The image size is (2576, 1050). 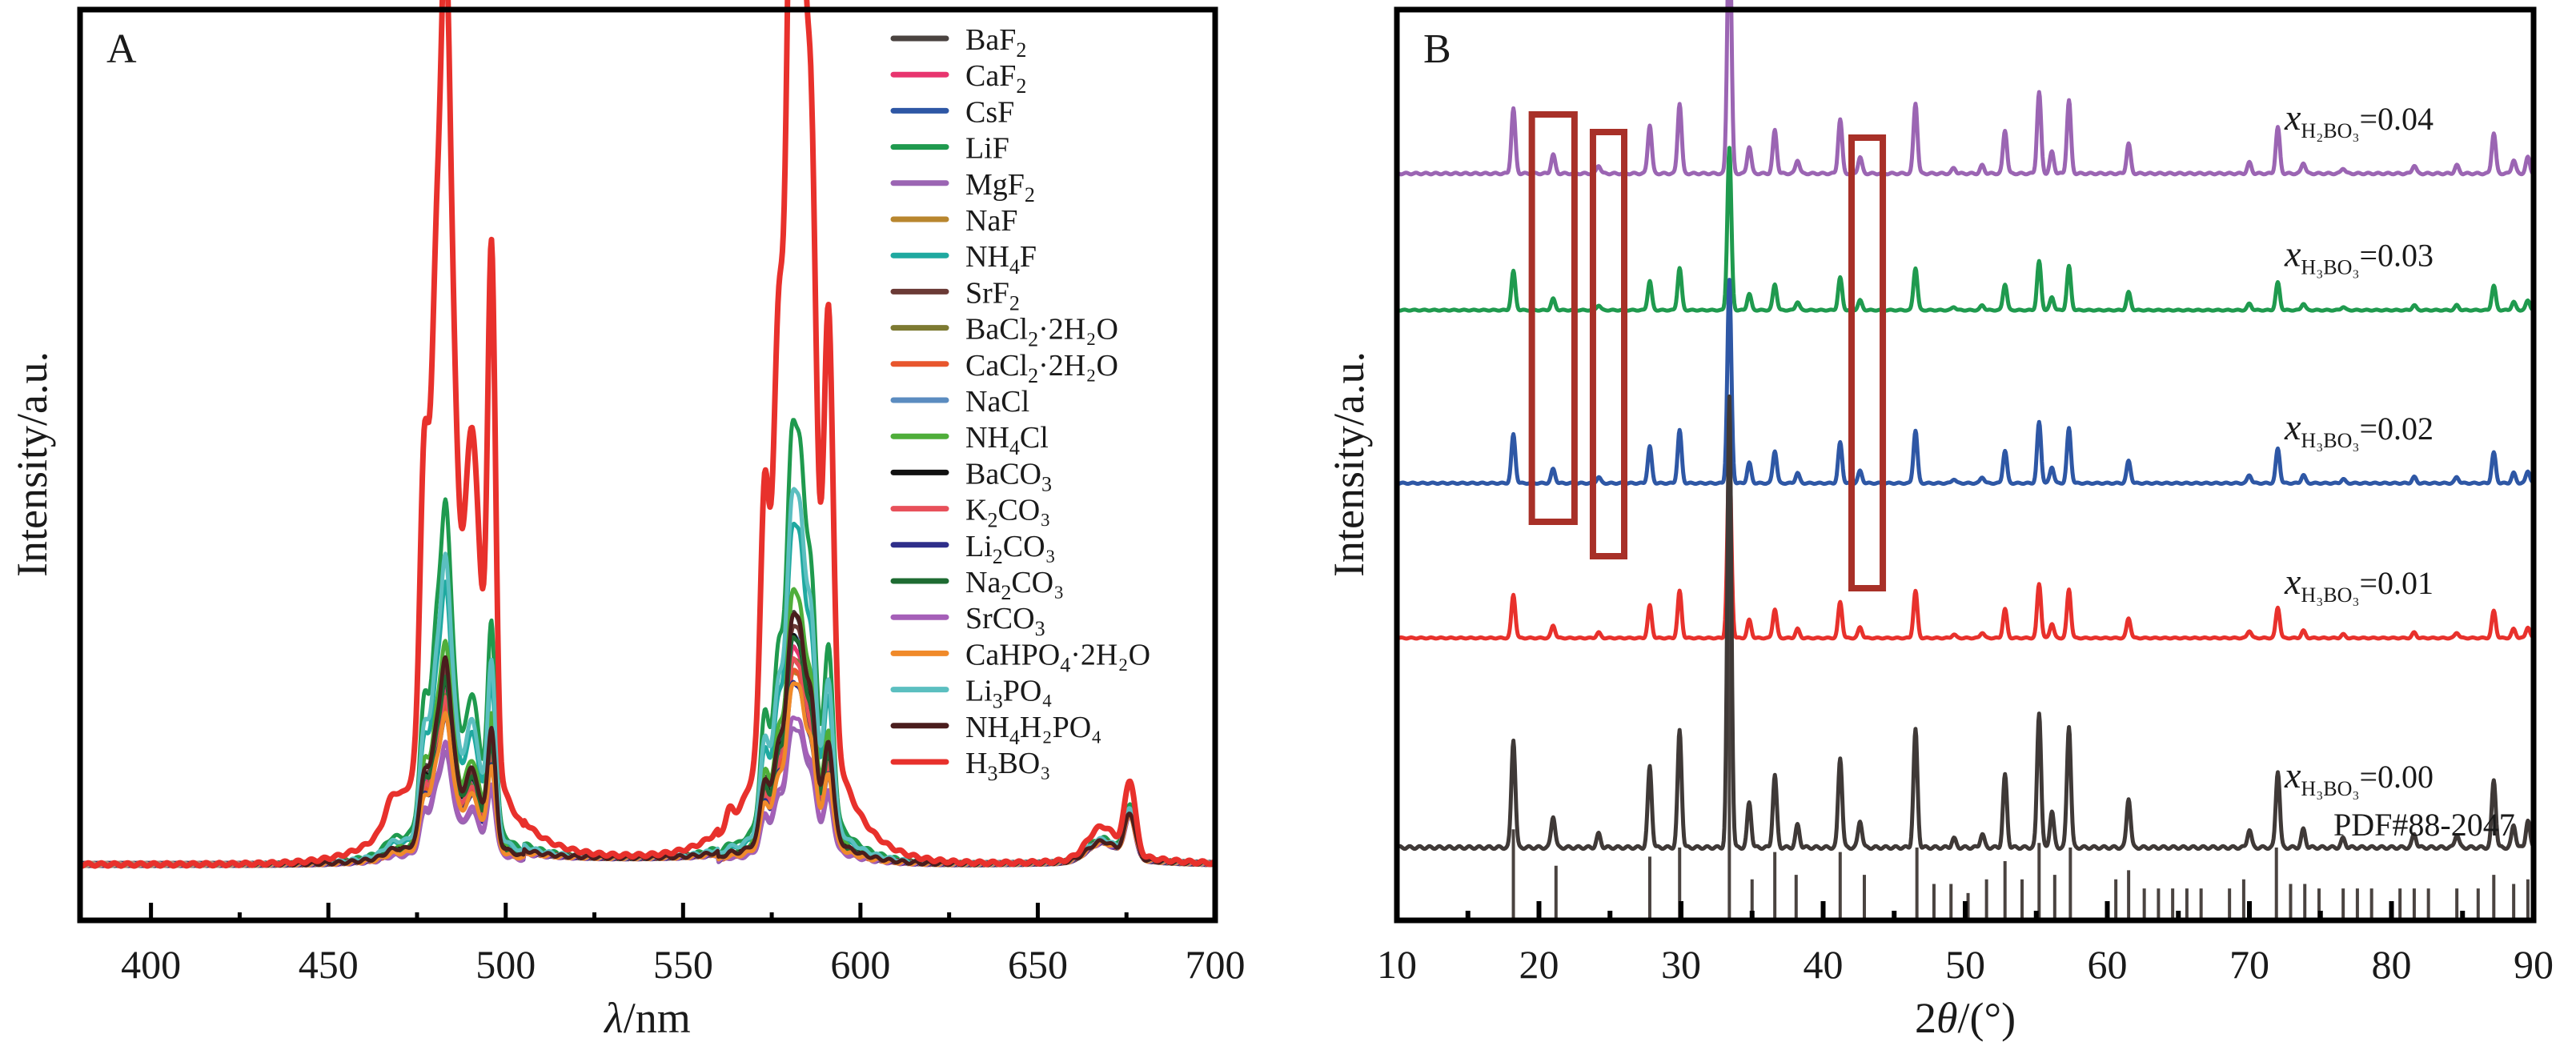 I want to click on x-axis-unit: /nm, so click(x=657, y=1018).